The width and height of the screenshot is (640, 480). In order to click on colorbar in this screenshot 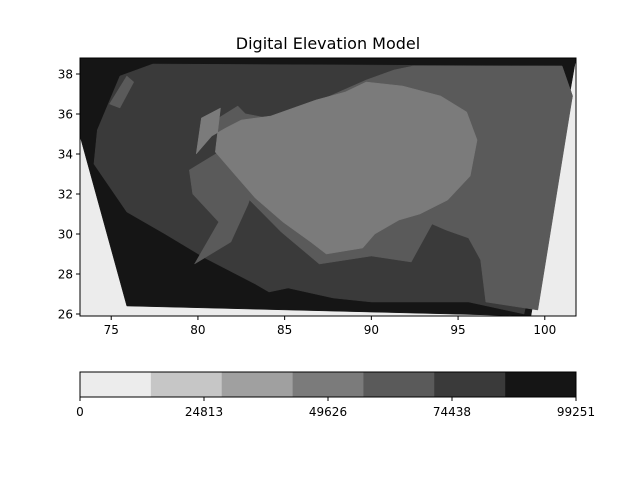, I will do `click(328, 384)`.